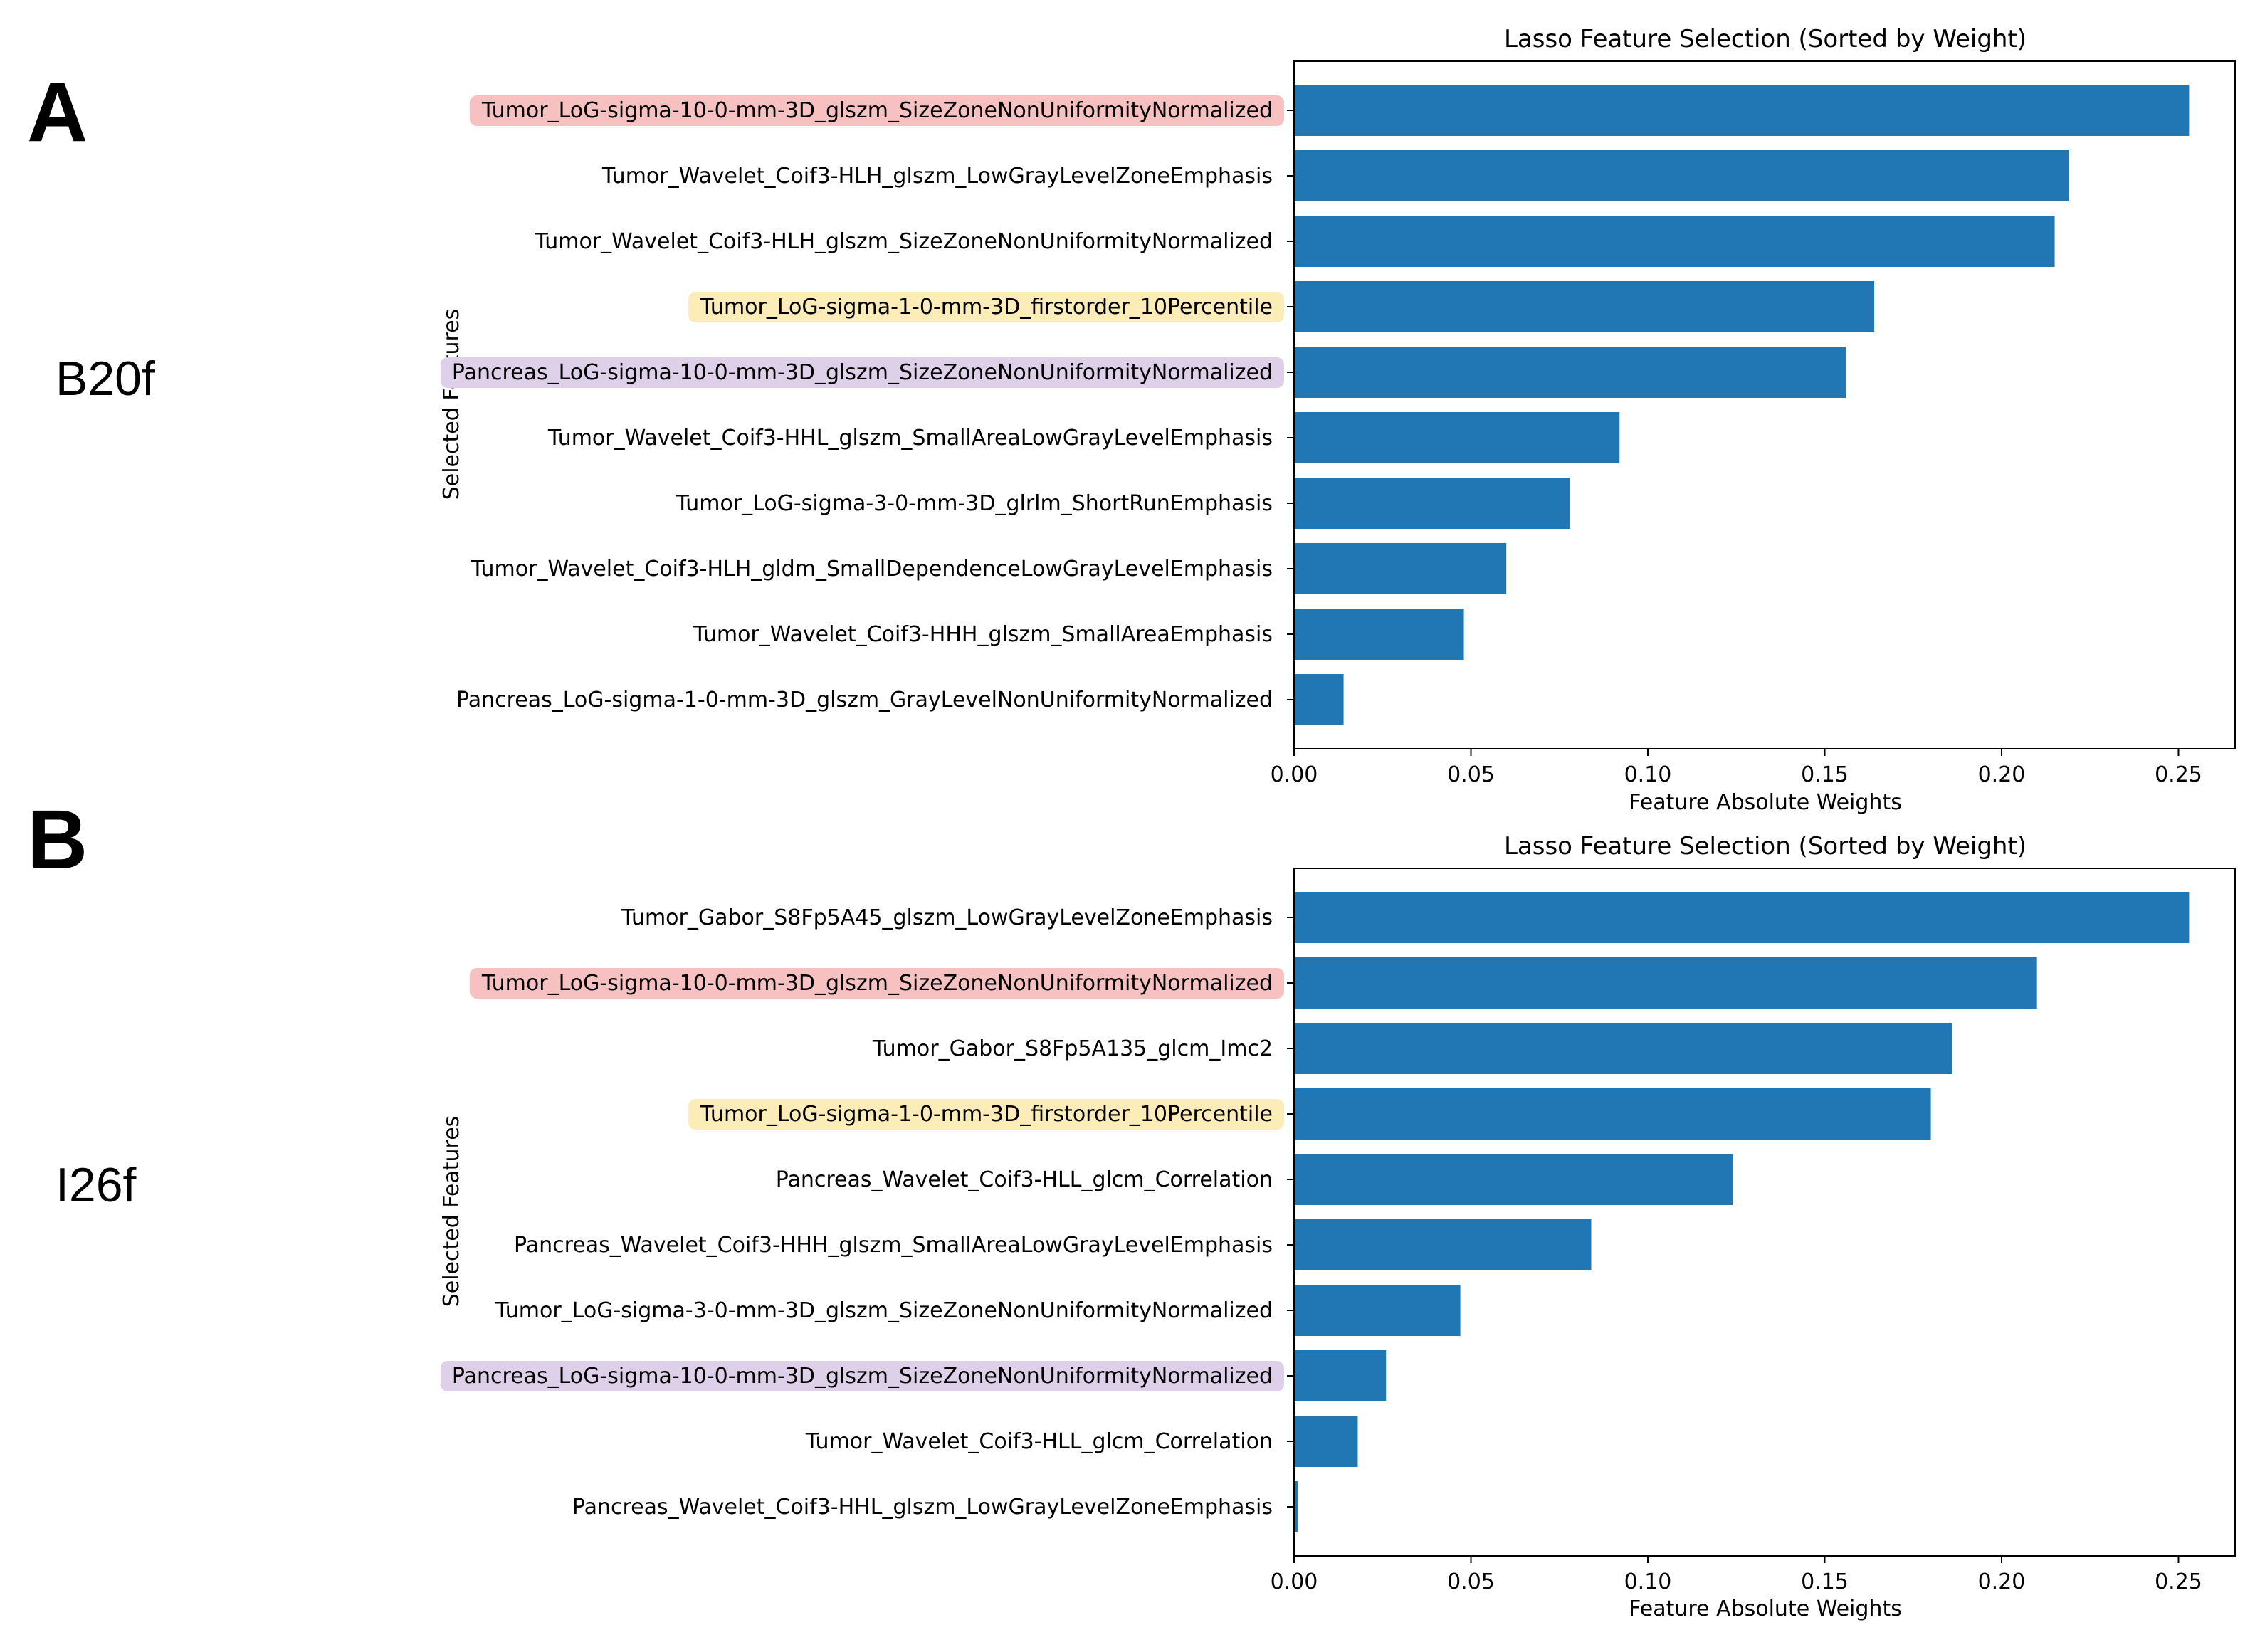  What do you see at coordinates (1471, 1581) in the screenshot?
I see `chart-b-xtick-label-2: 0.05` at bounding box center [1471, 1581].